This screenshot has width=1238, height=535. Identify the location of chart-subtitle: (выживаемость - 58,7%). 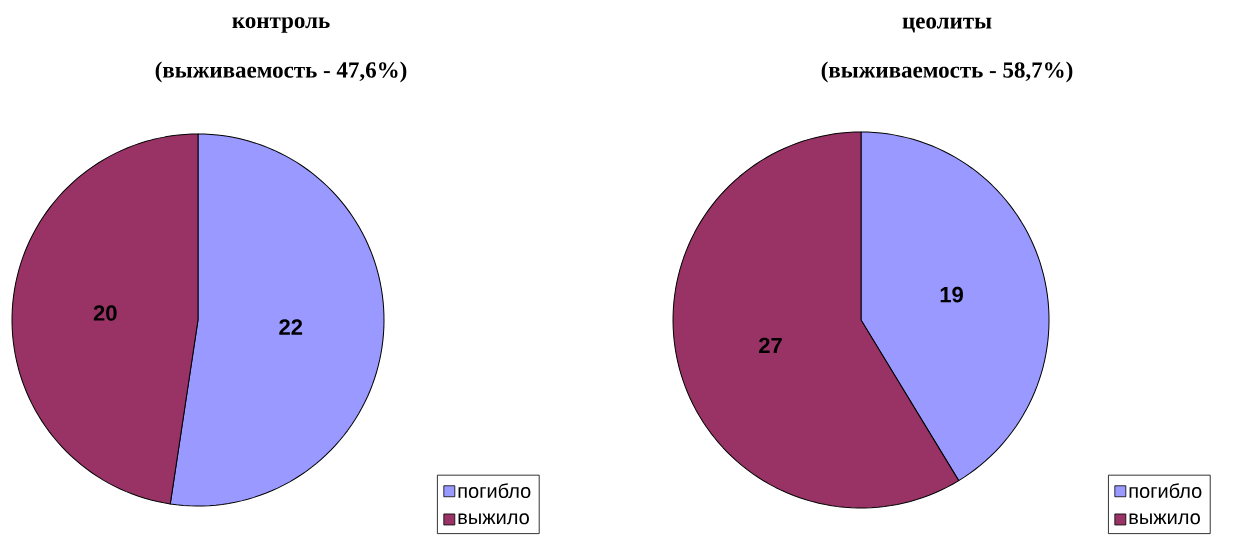
(947, 72).